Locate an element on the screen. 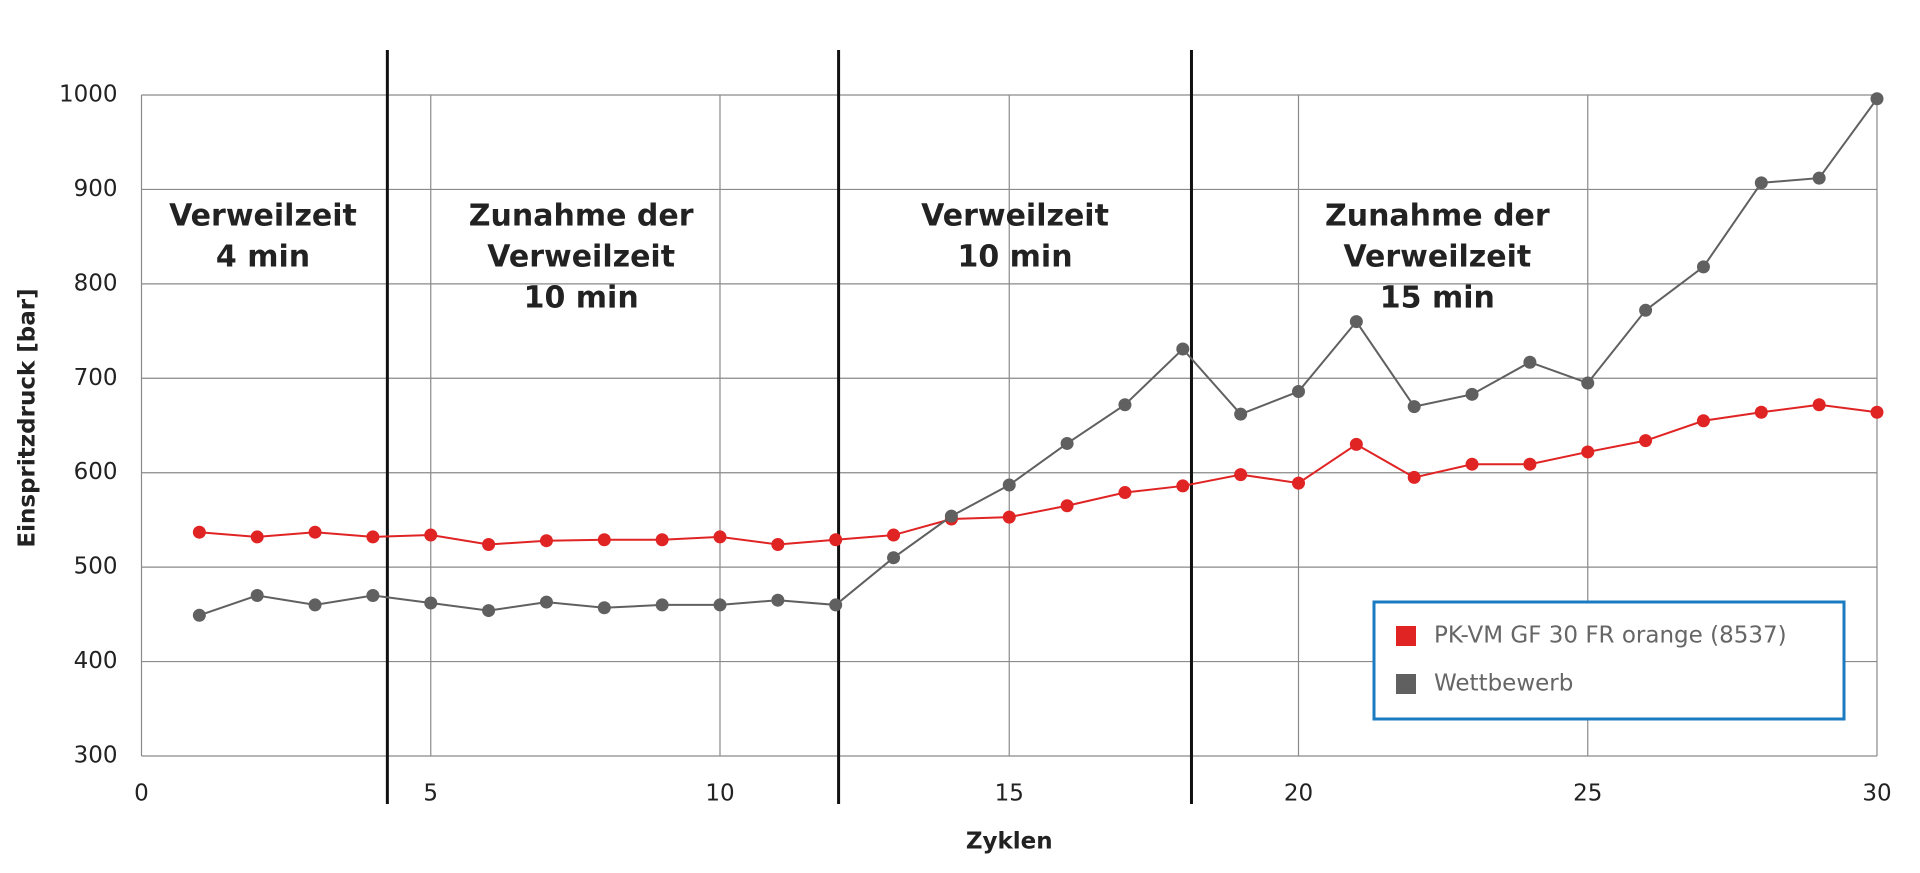 The width and height of the screenshot is (1920, 873). x-tick-label: 20 is located at coordinates (1298, 794).